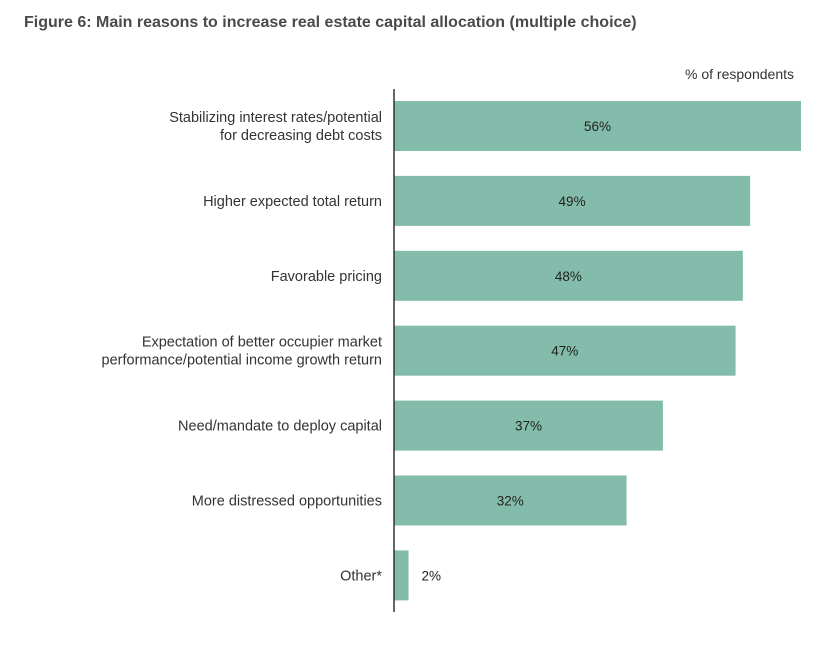 This screenshot has width=816, height=647. I want to click on value-label-2: 48%, so click(568, 276).